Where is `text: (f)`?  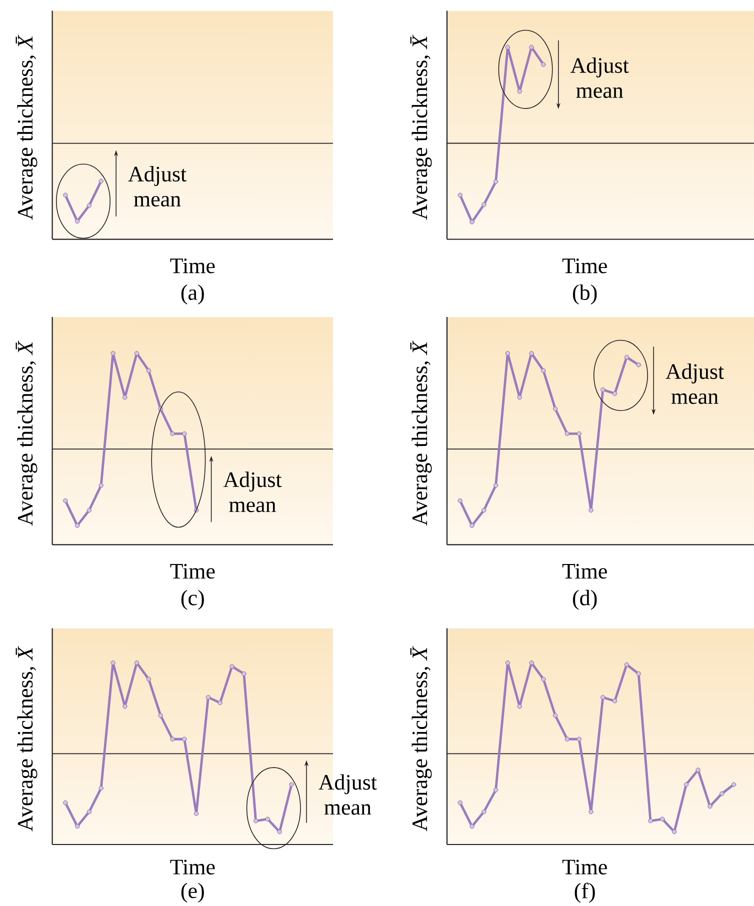 text: (f) is located at coordinates (584, 892).